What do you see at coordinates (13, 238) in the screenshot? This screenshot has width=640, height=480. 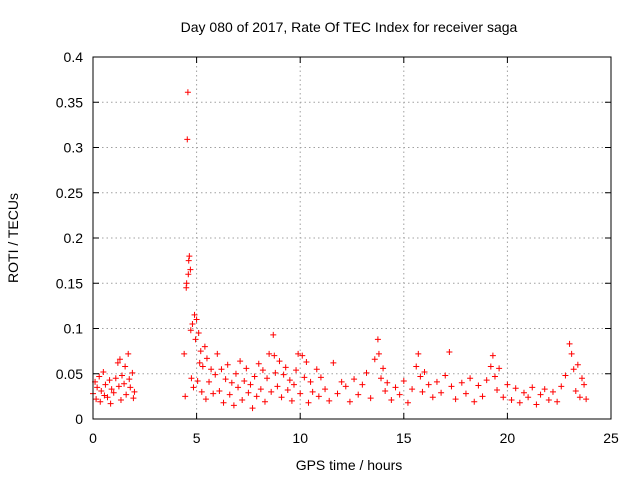 I see `y-axis-label: ROTI / TECUs` at bounding box center [13, 238].